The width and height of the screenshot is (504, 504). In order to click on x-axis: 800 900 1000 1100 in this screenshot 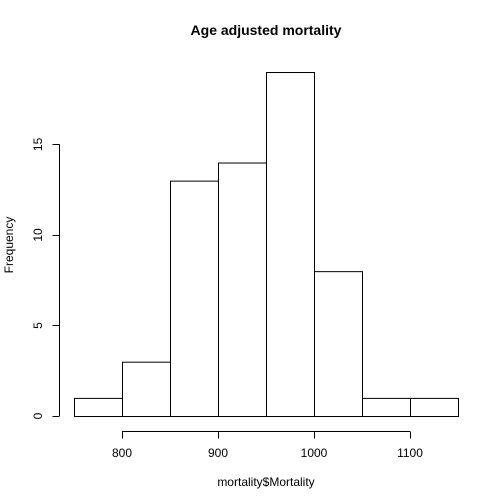, I will do `click(267, 445)`.